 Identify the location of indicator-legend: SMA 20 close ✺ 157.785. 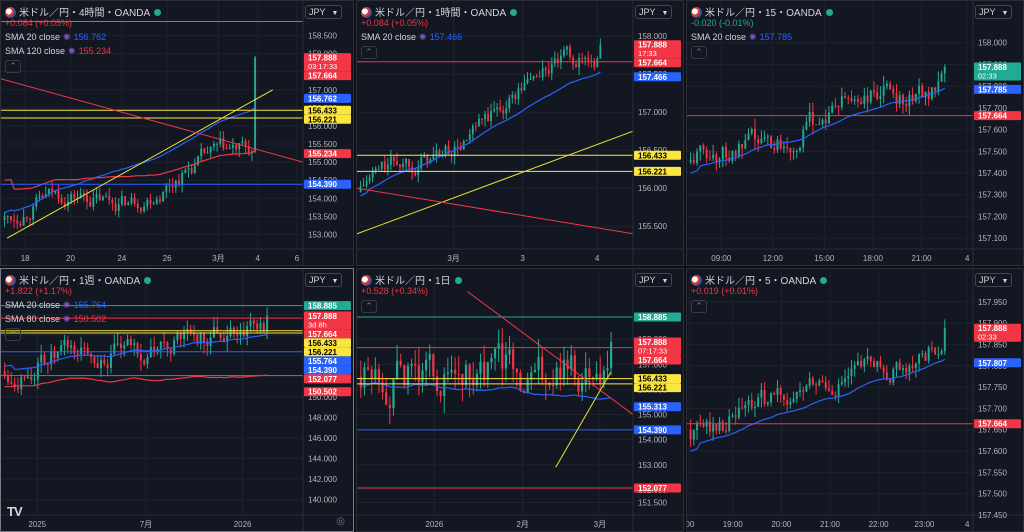
(741, 37).